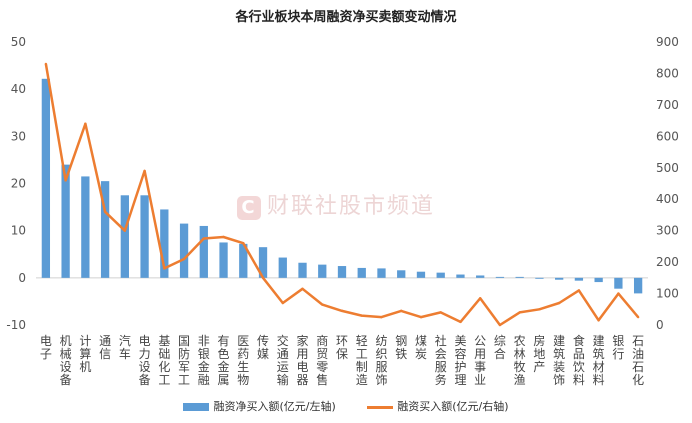 The height and width of the screenshot is (423, 692). What do you see at coordinates (660, 325) in the screenshot?
I see `y-right-tick-label: 0` at bounding box center [660, 325].